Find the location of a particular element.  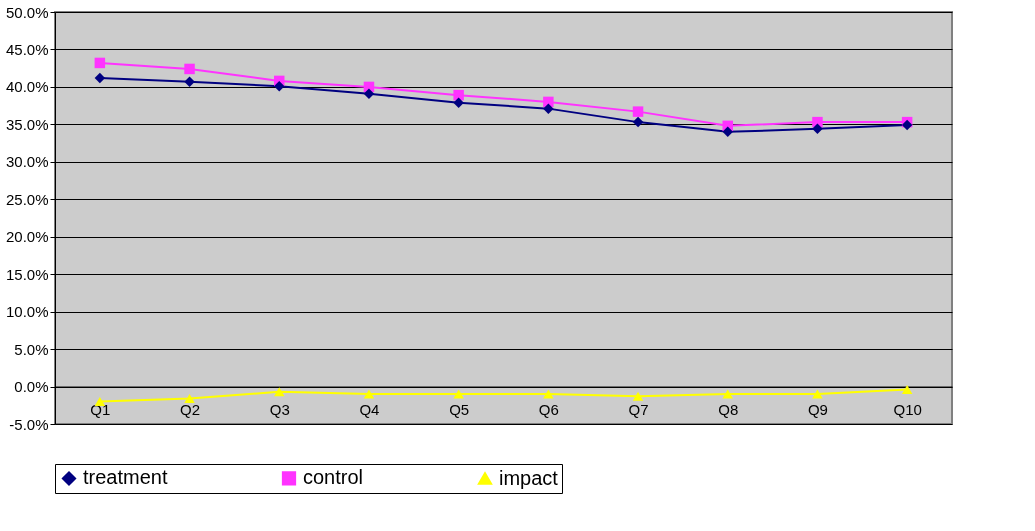

y-tick-label: 10.0% is located at coordinates (27, 312).